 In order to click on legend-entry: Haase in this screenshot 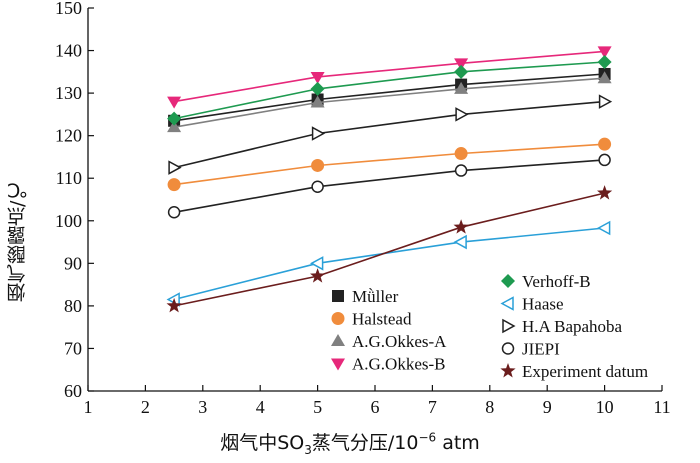, I will do `click(532, 304)`.